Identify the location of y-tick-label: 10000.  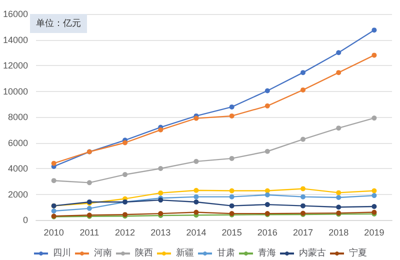
(15, 91).